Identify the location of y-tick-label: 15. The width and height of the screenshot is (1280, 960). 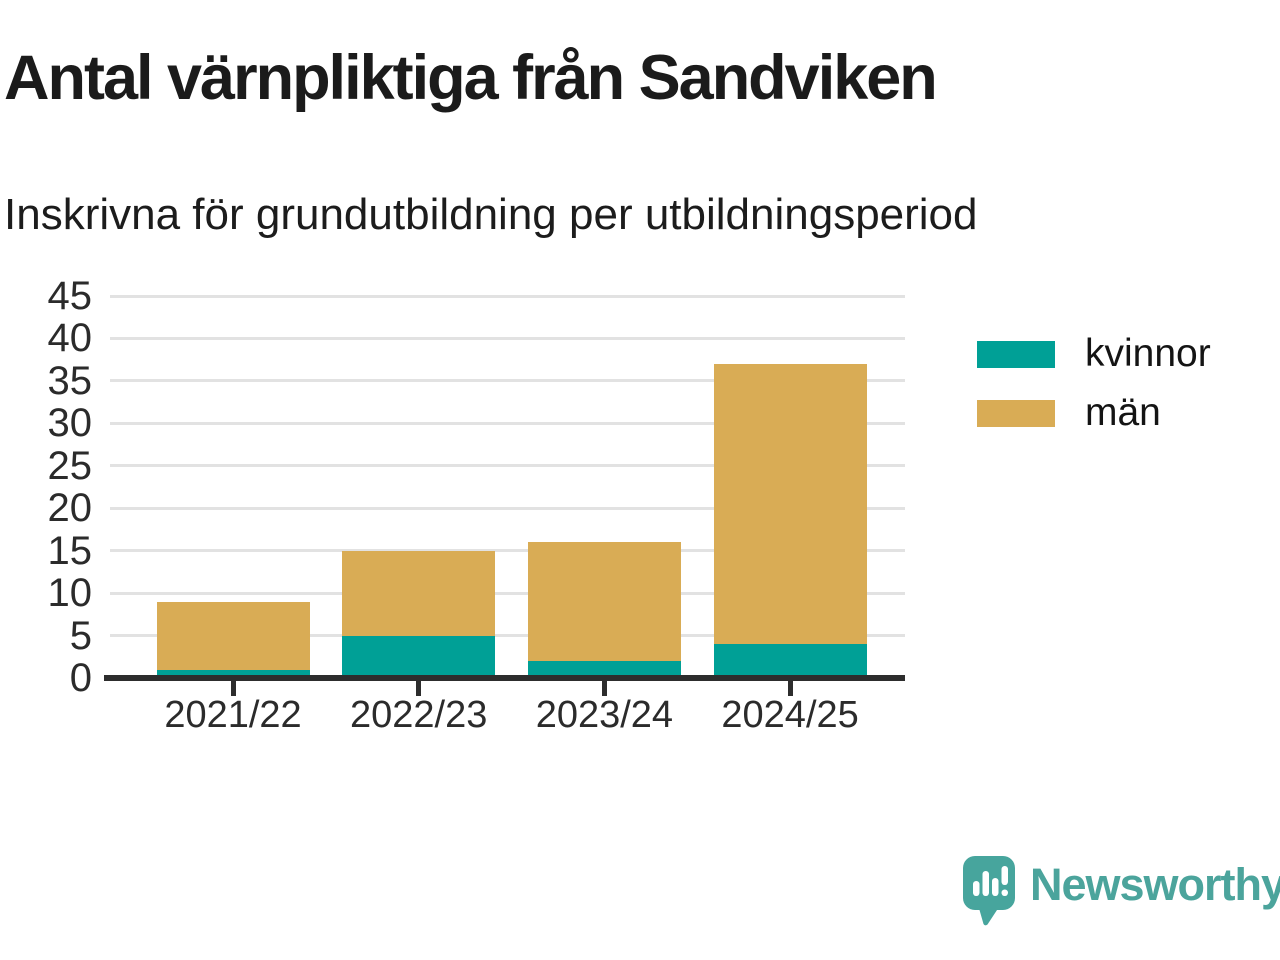
(70, 550).